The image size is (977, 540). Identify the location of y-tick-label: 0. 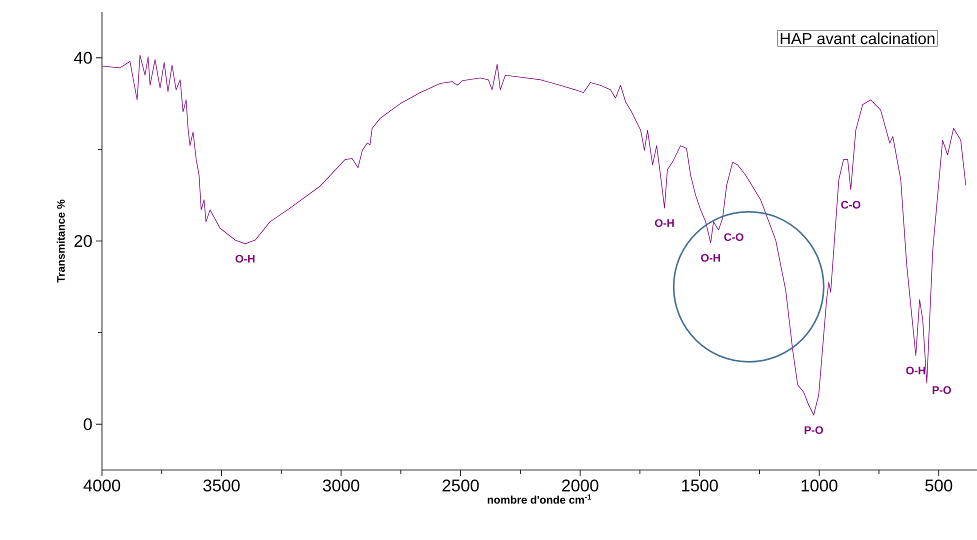
(88, 424).